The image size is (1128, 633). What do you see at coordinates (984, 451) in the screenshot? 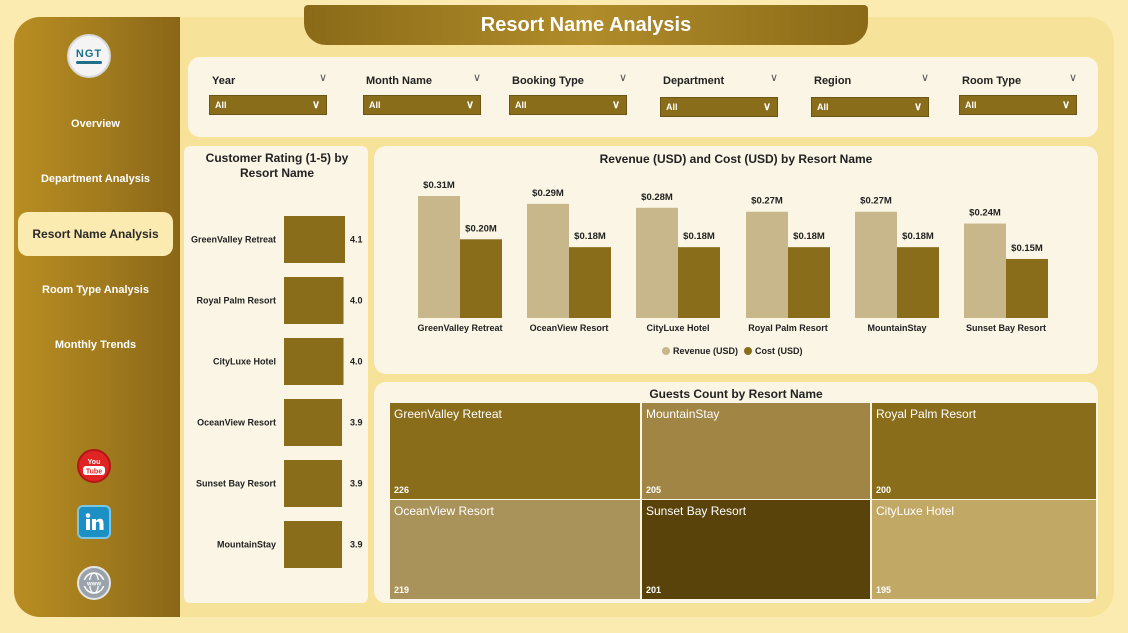
I see `treemap-cell-royal-palm-resort: Royal Palm Resort 200` at bounding box center [984, 451].